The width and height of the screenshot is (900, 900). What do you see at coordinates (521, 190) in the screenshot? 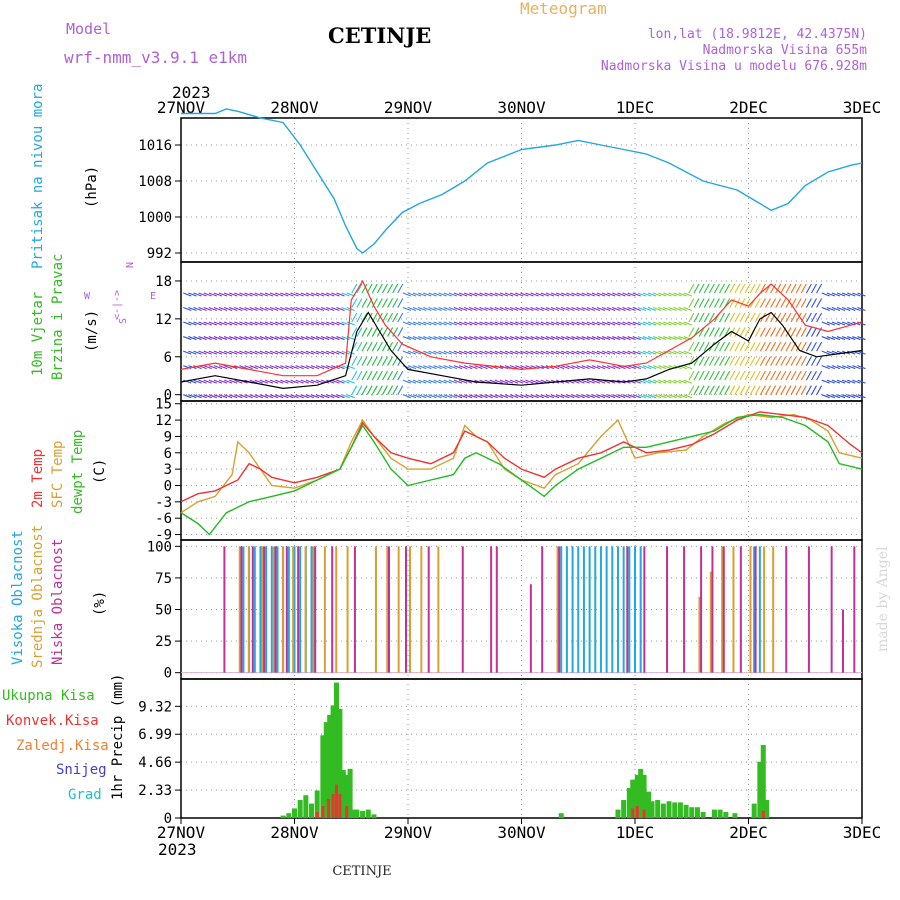
I see `pressure-frame` at bounding box center [521, 190].